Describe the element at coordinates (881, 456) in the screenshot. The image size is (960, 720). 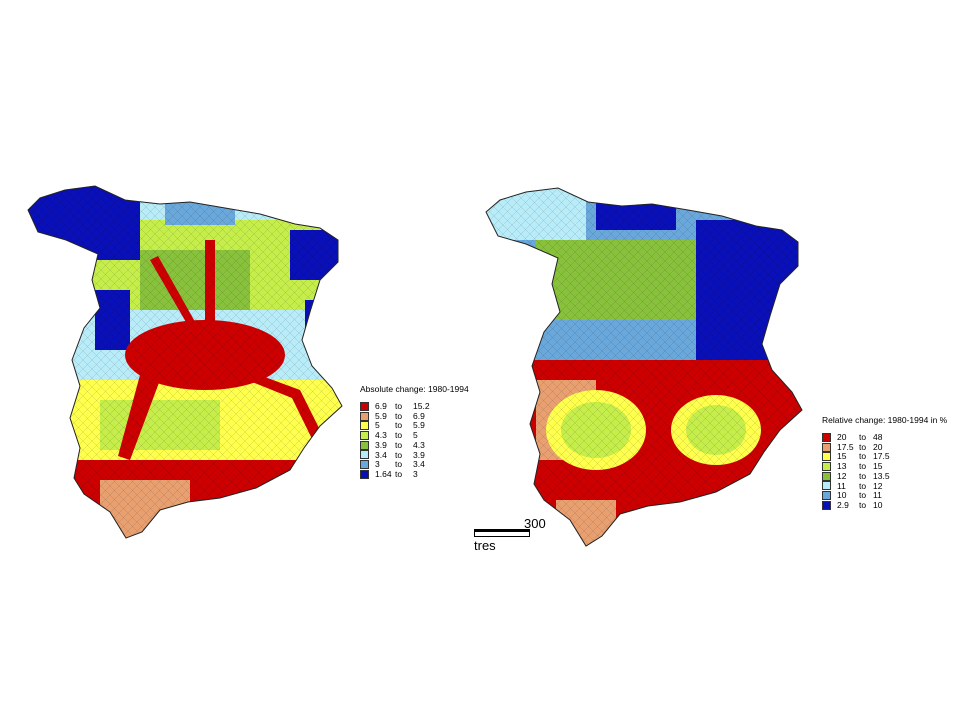
I see `legend-hi: 17.5` at that location.